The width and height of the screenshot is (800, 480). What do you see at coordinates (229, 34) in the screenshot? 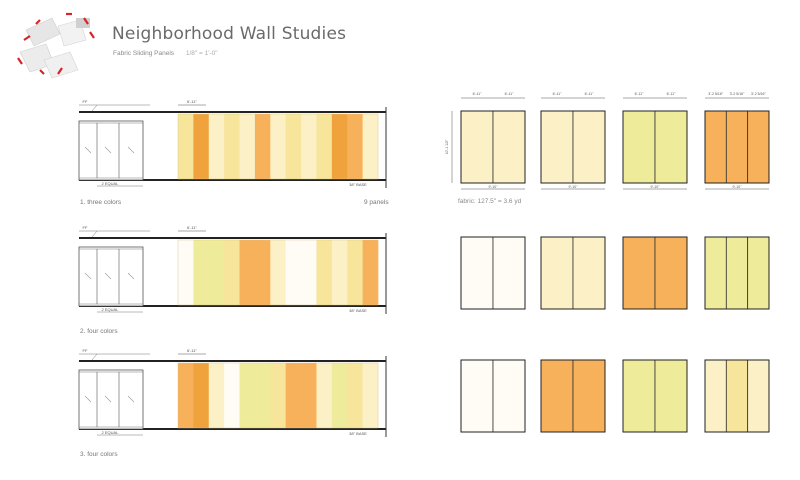
I see `page-title: Neighborhood Wall Studies` at bounding box center [229, 34].